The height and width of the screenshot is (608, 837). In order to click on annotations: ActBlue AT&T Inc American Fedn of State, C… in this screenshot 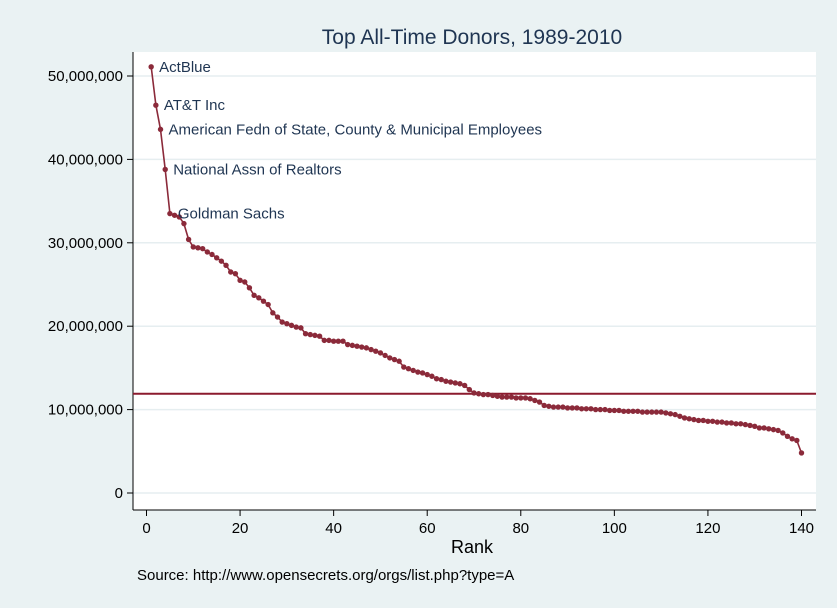, I will do `click(350, 141)`.